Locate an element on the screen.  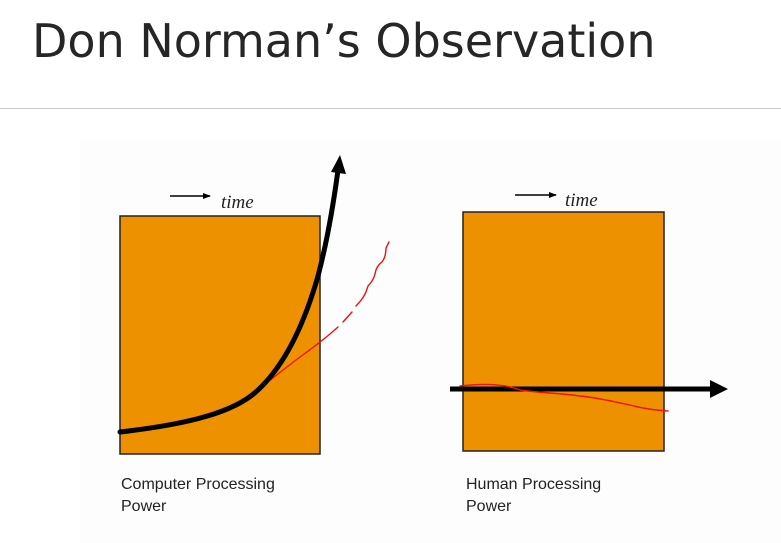
right-box is located at coordinates (563, 331).